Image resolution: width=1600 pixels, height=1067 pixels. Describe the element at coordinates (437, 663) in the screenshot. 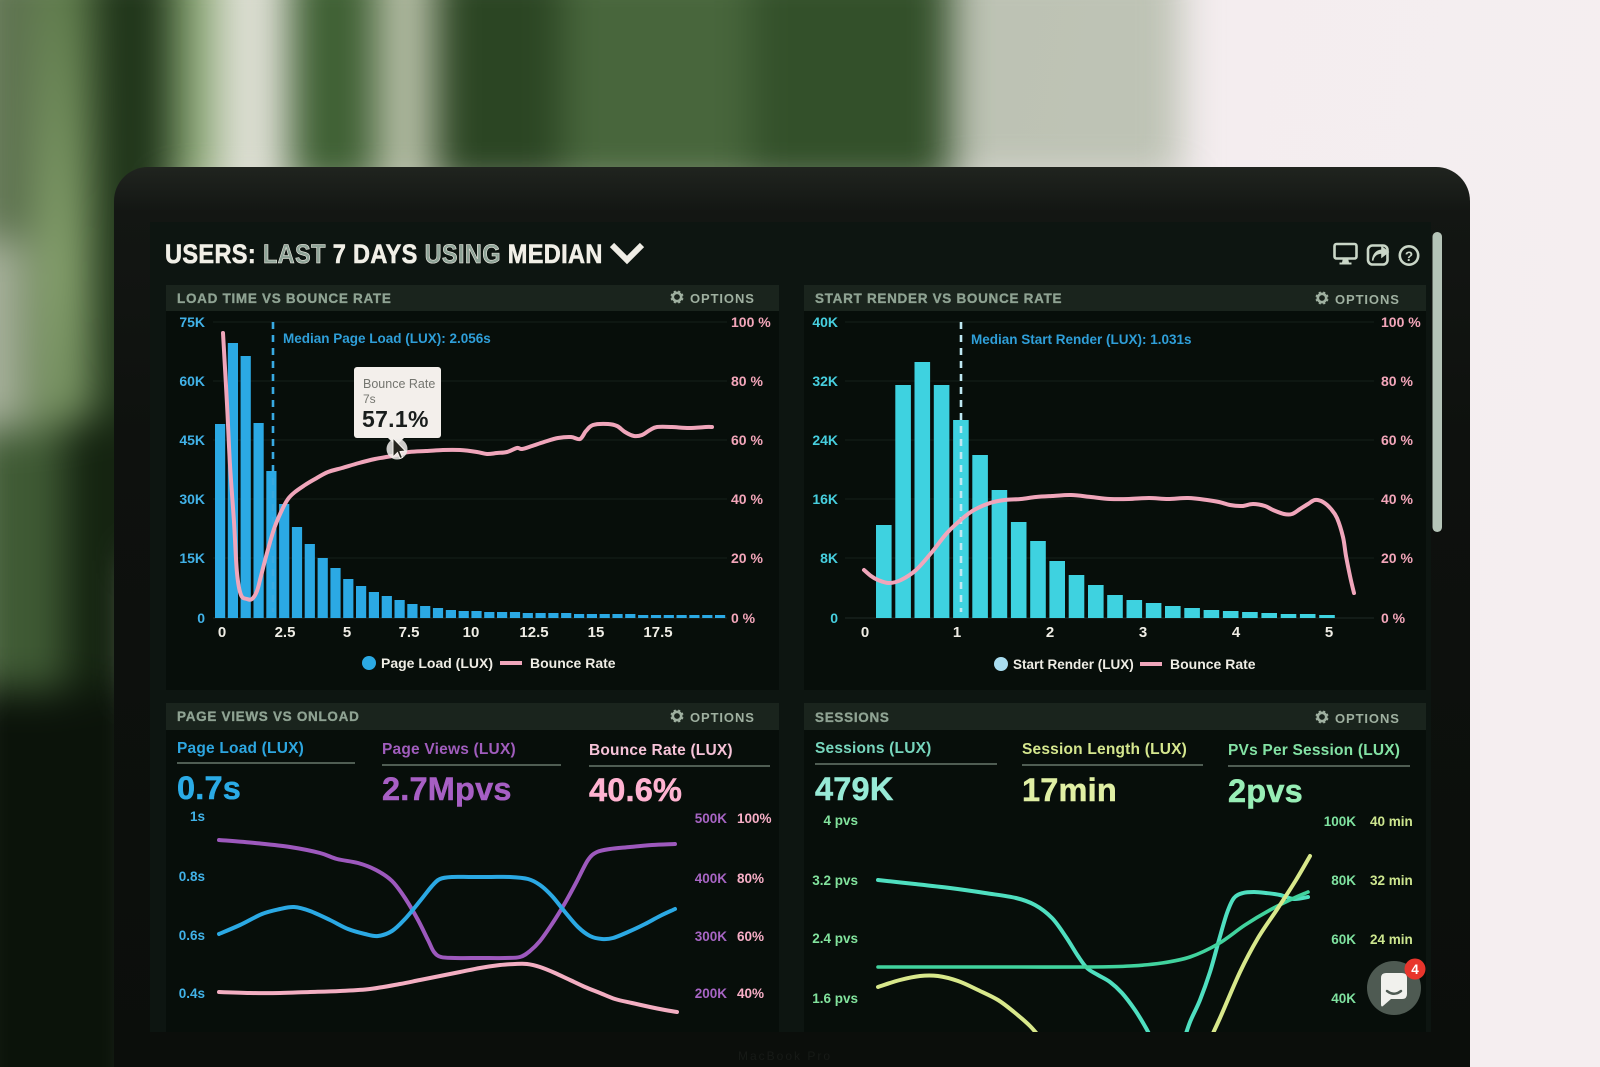

I see `svg-text: Page Load (LUX)` at that location.